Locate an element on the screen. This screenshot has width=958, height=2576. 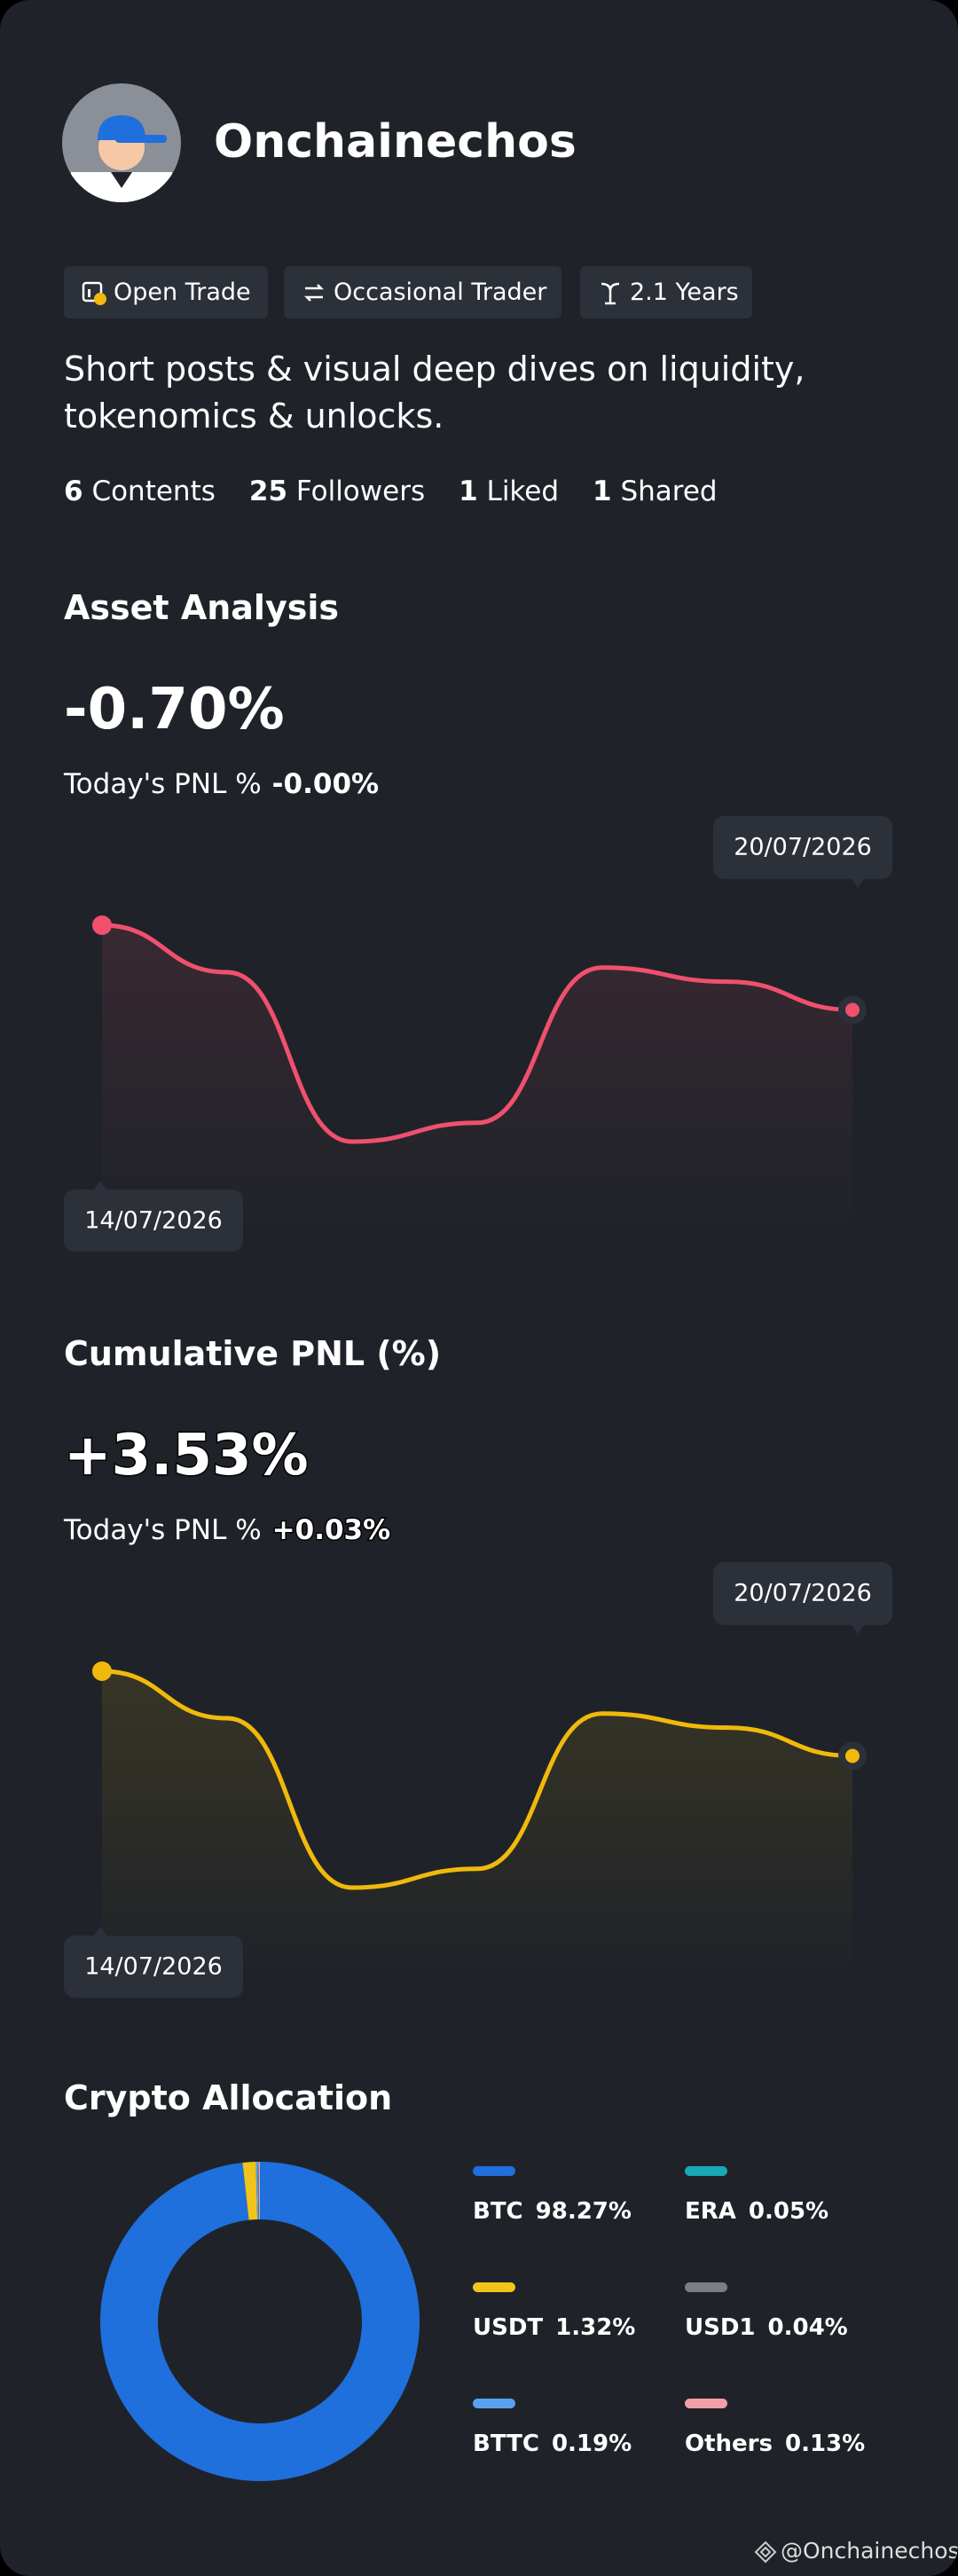
stat: 1 Liked is located at coordinates (509, 491).